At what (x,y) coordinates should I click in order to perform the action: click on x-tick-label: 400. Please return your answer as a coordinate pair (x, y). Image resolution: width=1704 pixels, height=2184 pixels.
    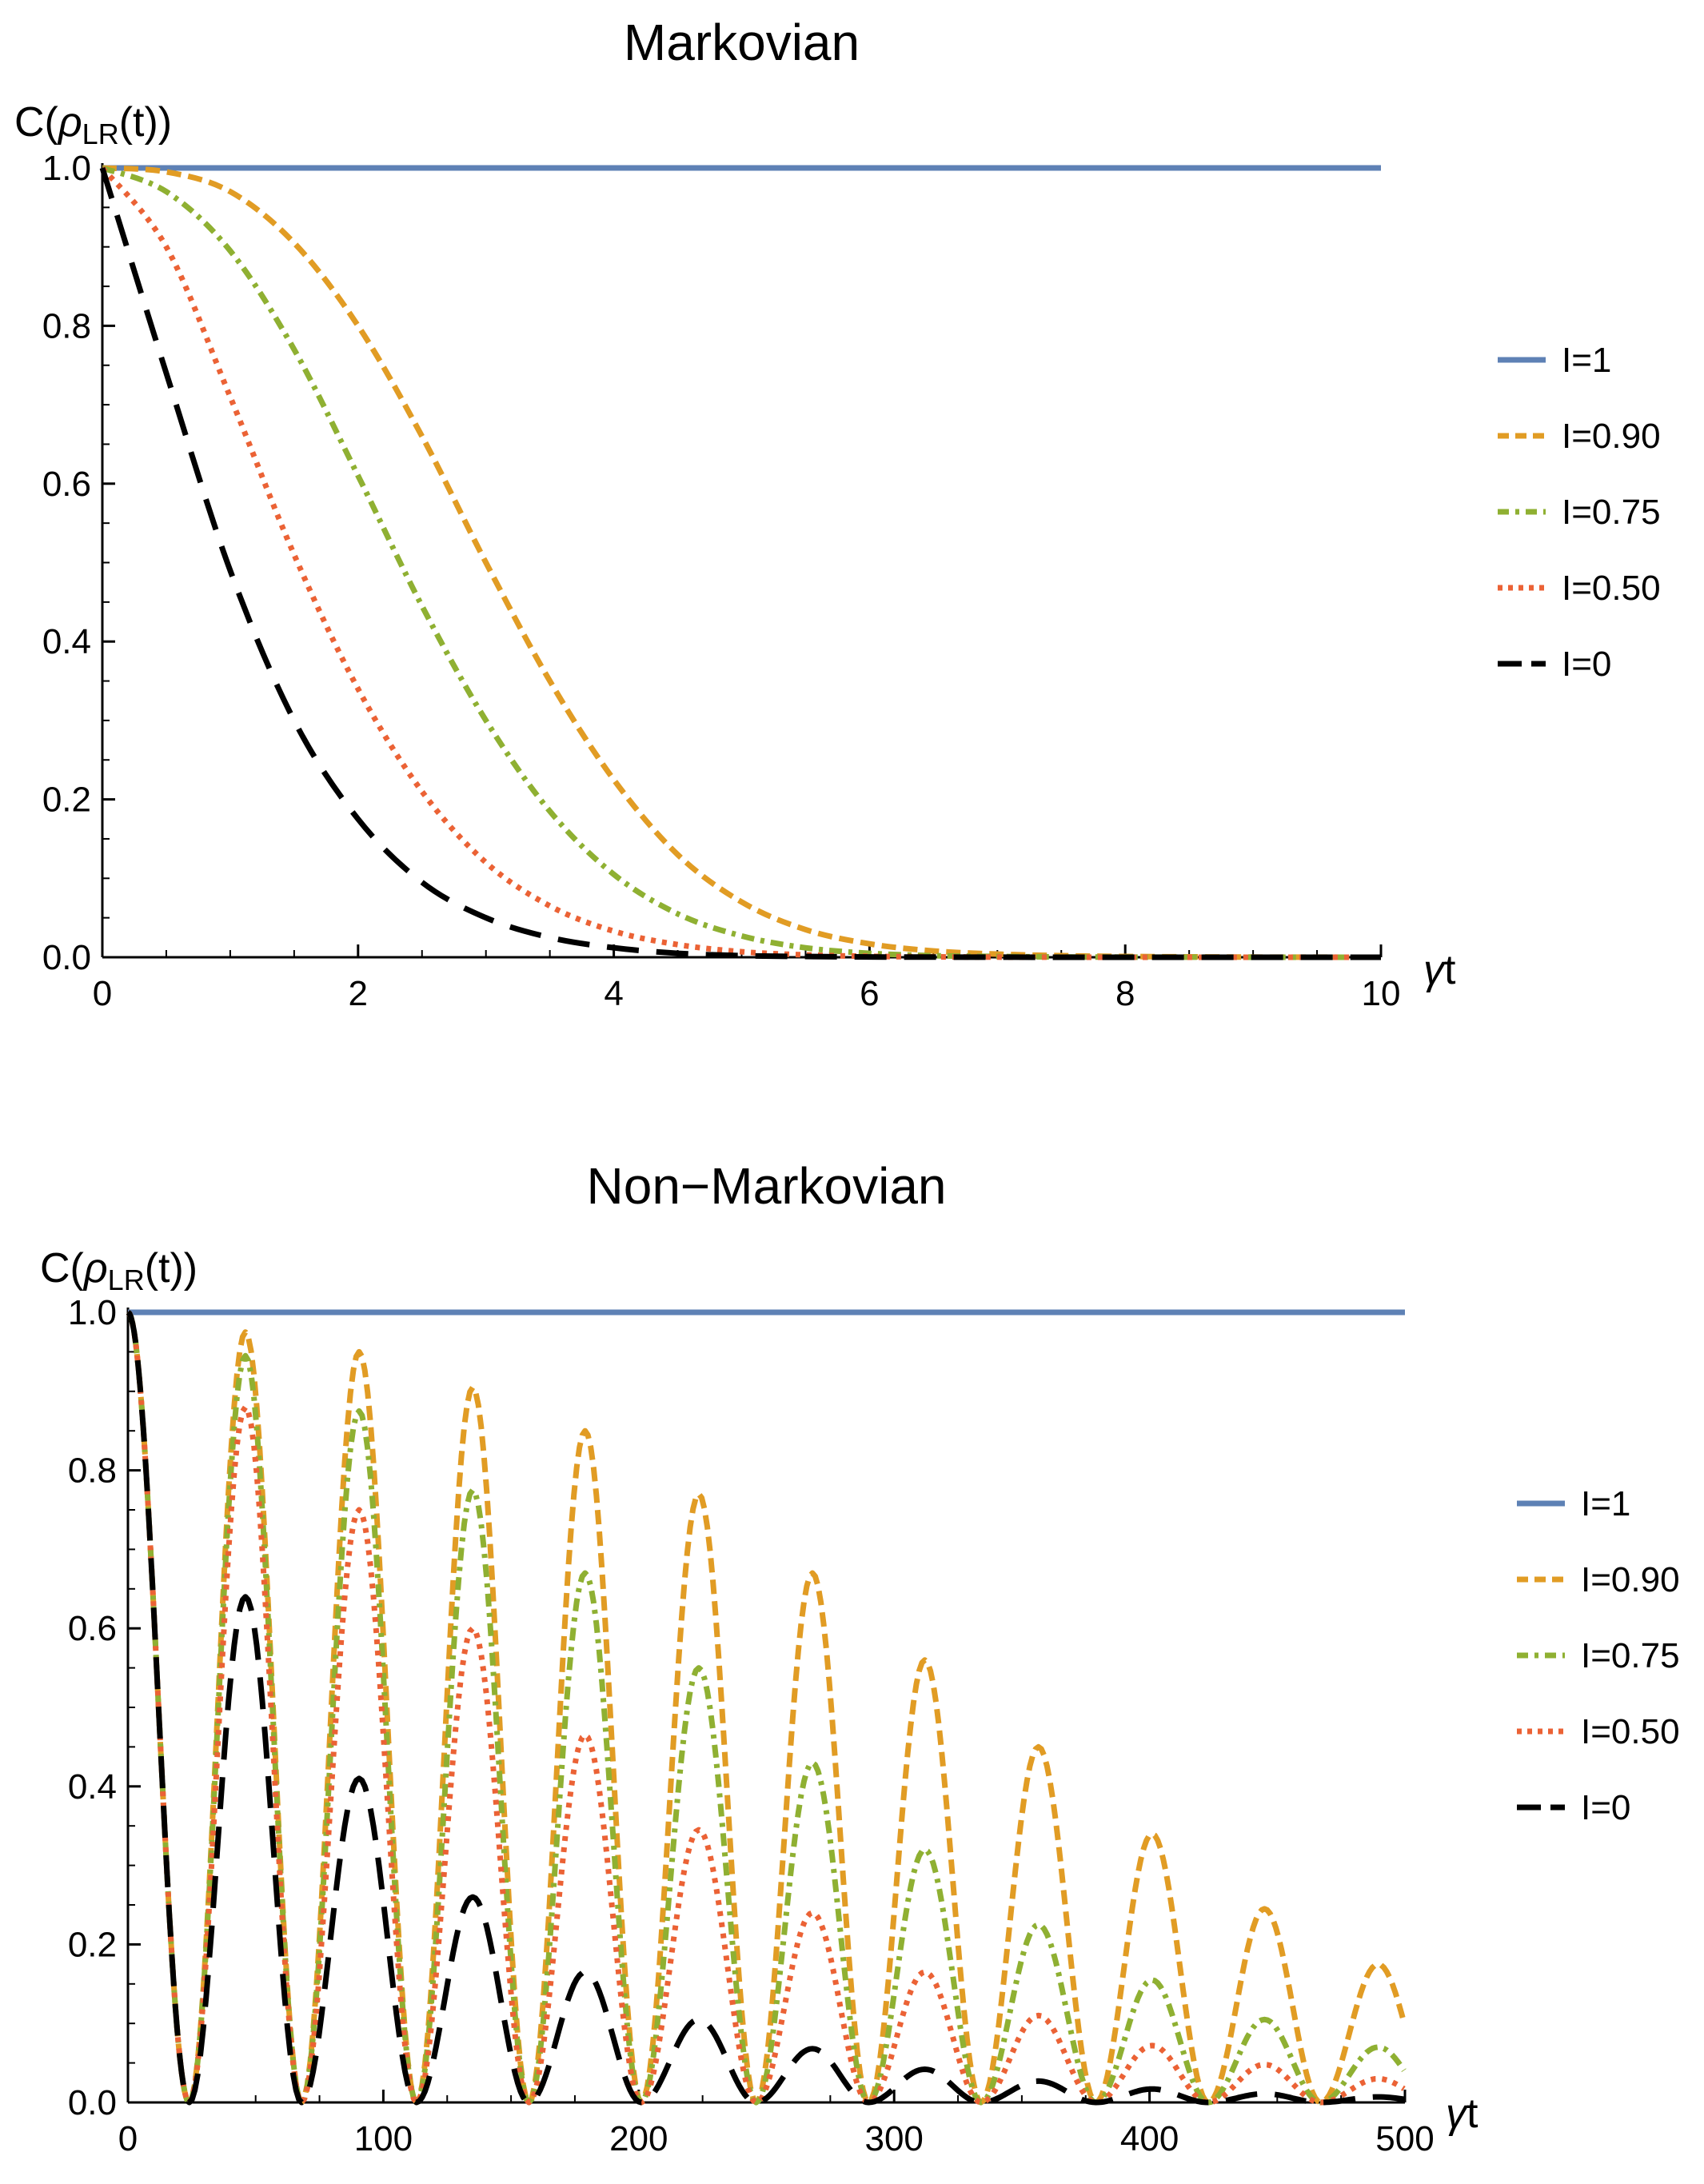
    Looking at the image, I should click on (1149, 2138).